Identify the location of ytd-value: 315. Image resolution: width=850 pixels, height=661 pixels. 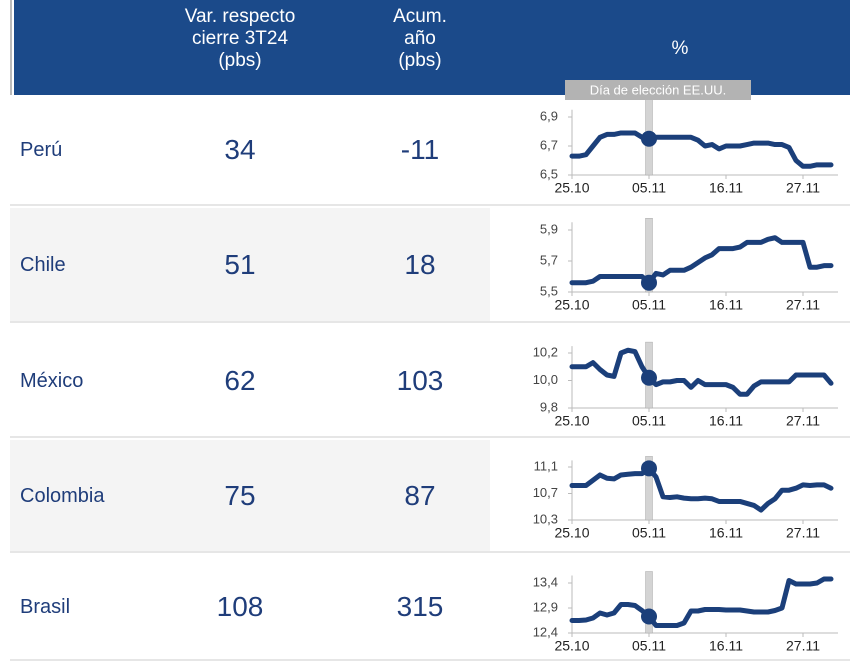
(420, 606).